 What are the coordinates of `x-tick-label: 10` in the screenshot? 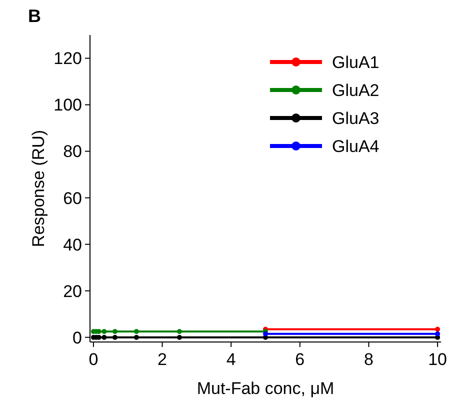 It's located at (438, 359).